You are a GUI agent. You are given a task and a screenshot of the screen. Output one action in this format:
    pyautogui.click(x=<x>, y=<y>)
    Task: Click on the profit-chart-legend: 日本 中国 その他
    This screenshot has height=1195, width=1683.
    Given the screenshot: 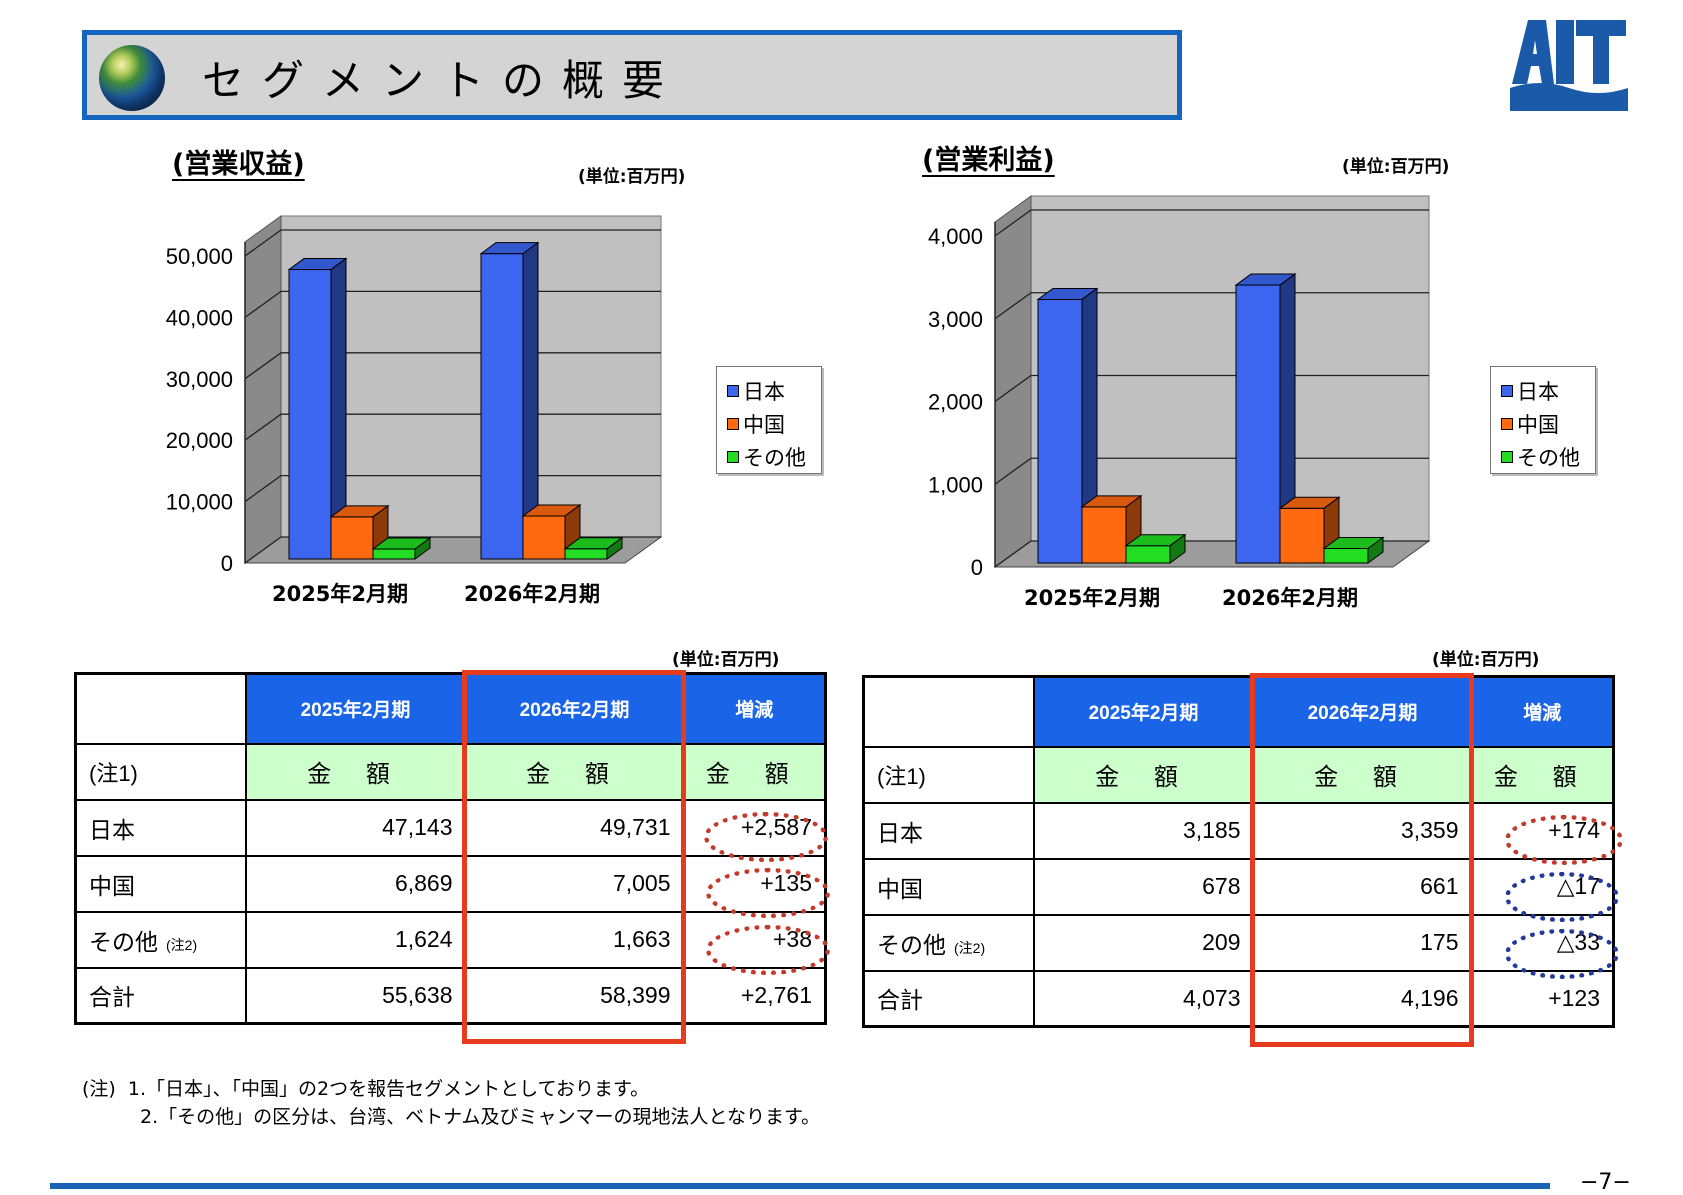 What is the action you would take?
    pyautogui.click(x=1543, y=420)
    